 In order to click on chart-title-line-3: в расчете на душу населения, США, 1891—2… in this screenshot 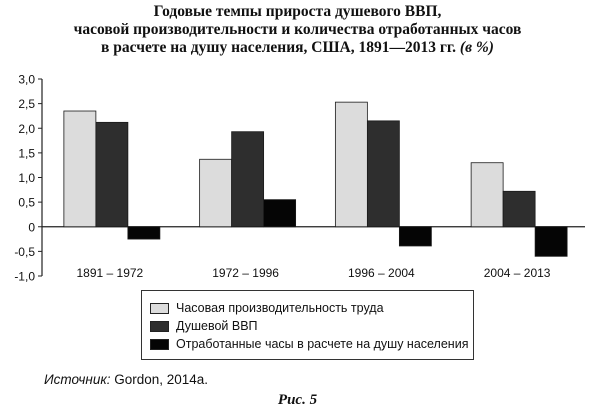, I will do `click(297, 48)`.